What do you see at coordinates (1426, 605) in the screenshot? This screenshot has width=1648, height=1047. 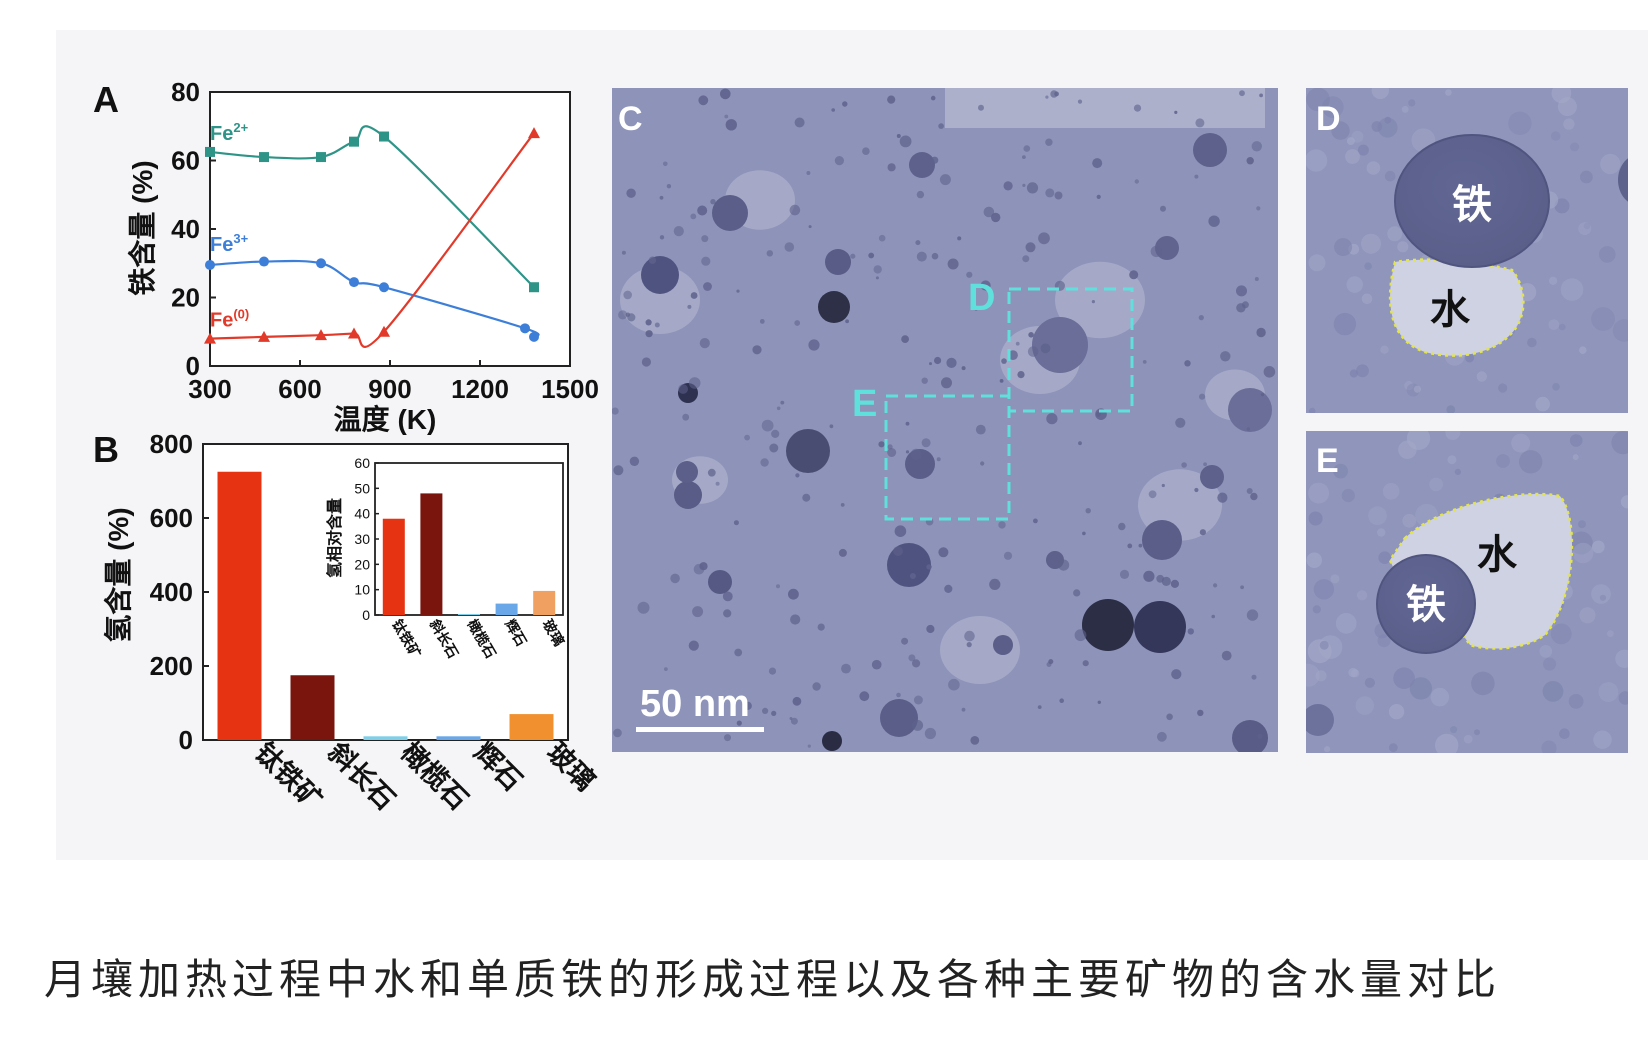 I see `iron-label-e: 铁` at bounding box center [1426, 605].